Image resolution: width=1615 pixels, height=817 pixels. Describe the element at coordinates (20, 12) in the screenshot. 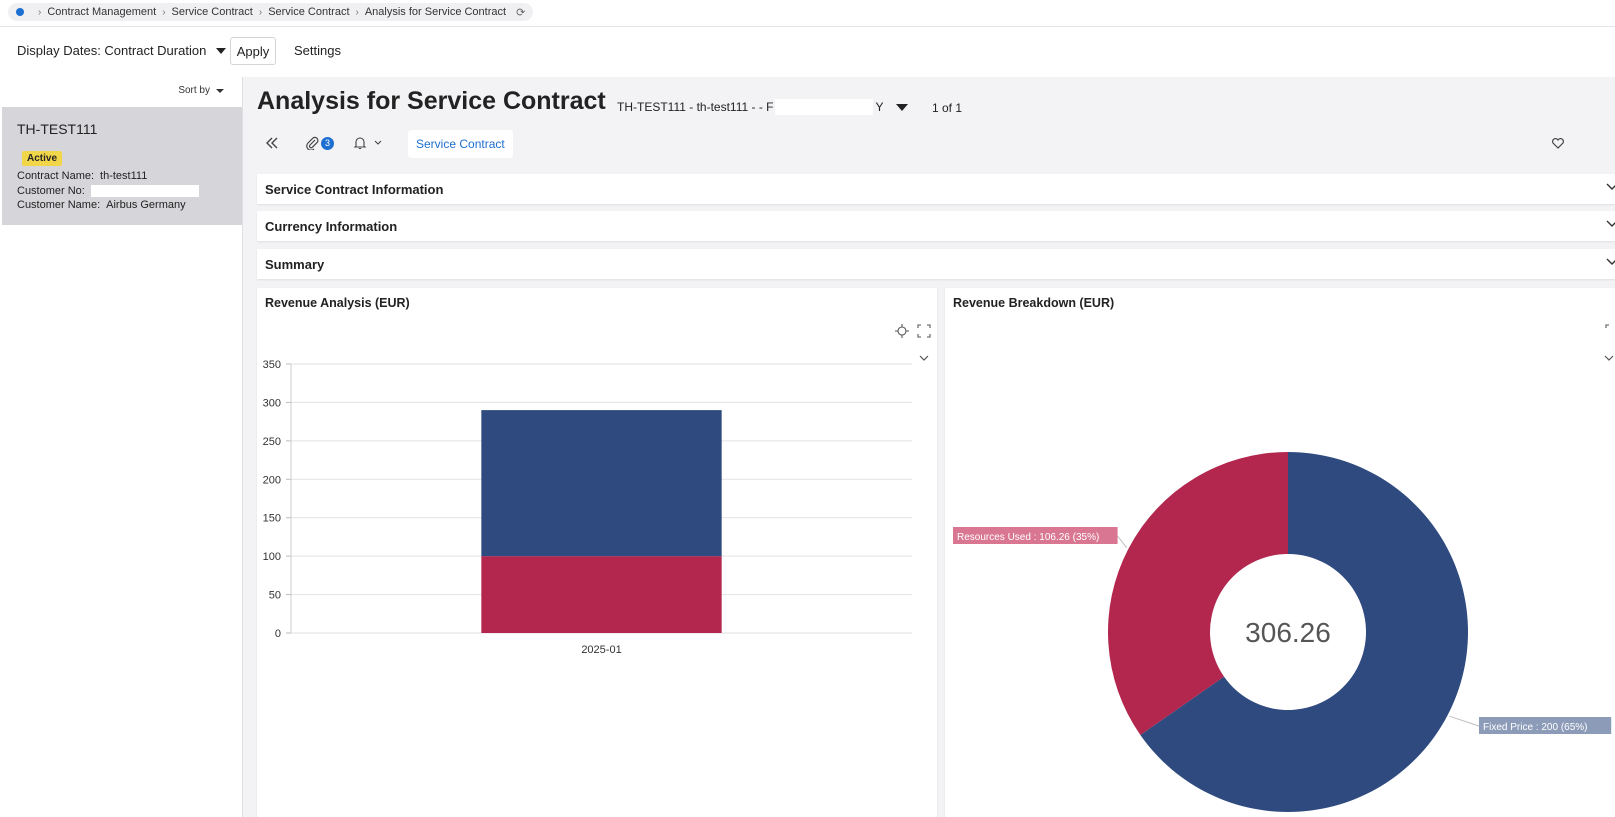

I see `home-icon` at that location.